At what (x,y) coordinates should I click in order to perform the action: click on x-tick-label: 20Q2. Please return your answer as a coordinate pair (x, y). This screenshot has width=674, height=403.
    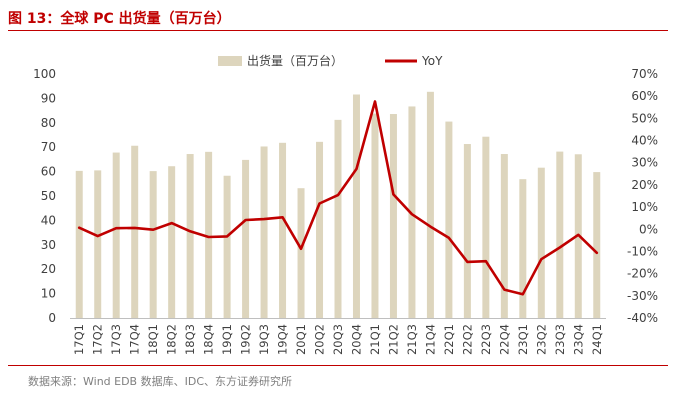
    Looking at the image, I should click on (320, 339).